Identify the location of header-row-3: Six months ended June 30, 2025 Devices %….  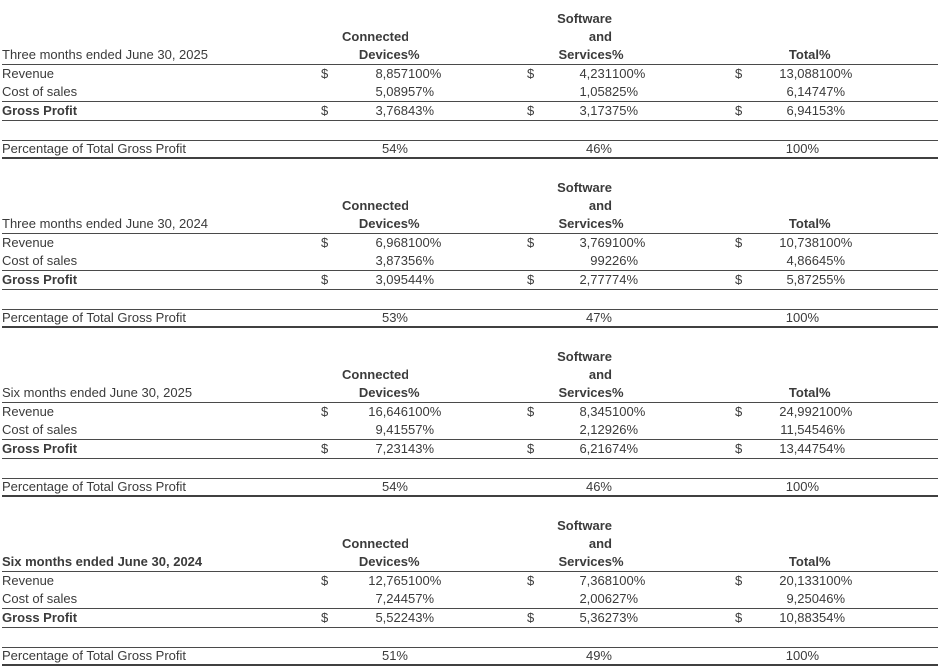
(470, 393).